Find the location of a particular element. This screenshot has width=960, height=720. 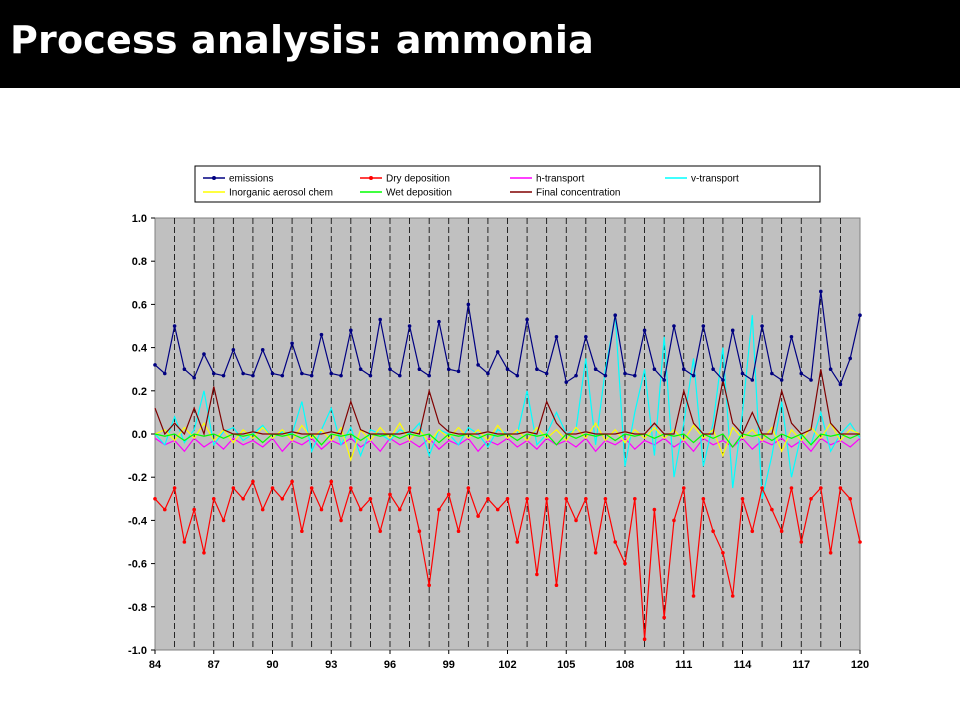

x-tick-label: 105 is located at coordinates (566, 665).